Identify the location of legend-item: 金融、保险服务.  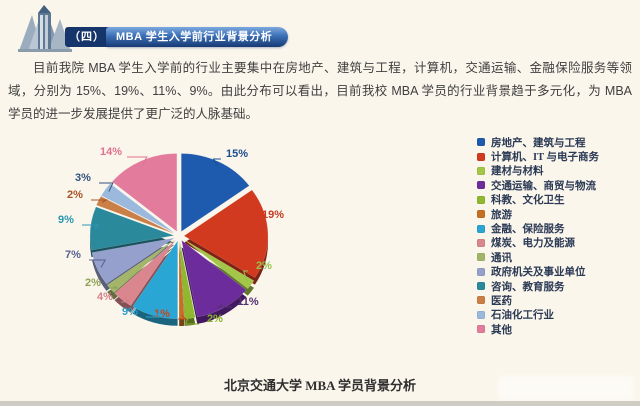
(557, 228).